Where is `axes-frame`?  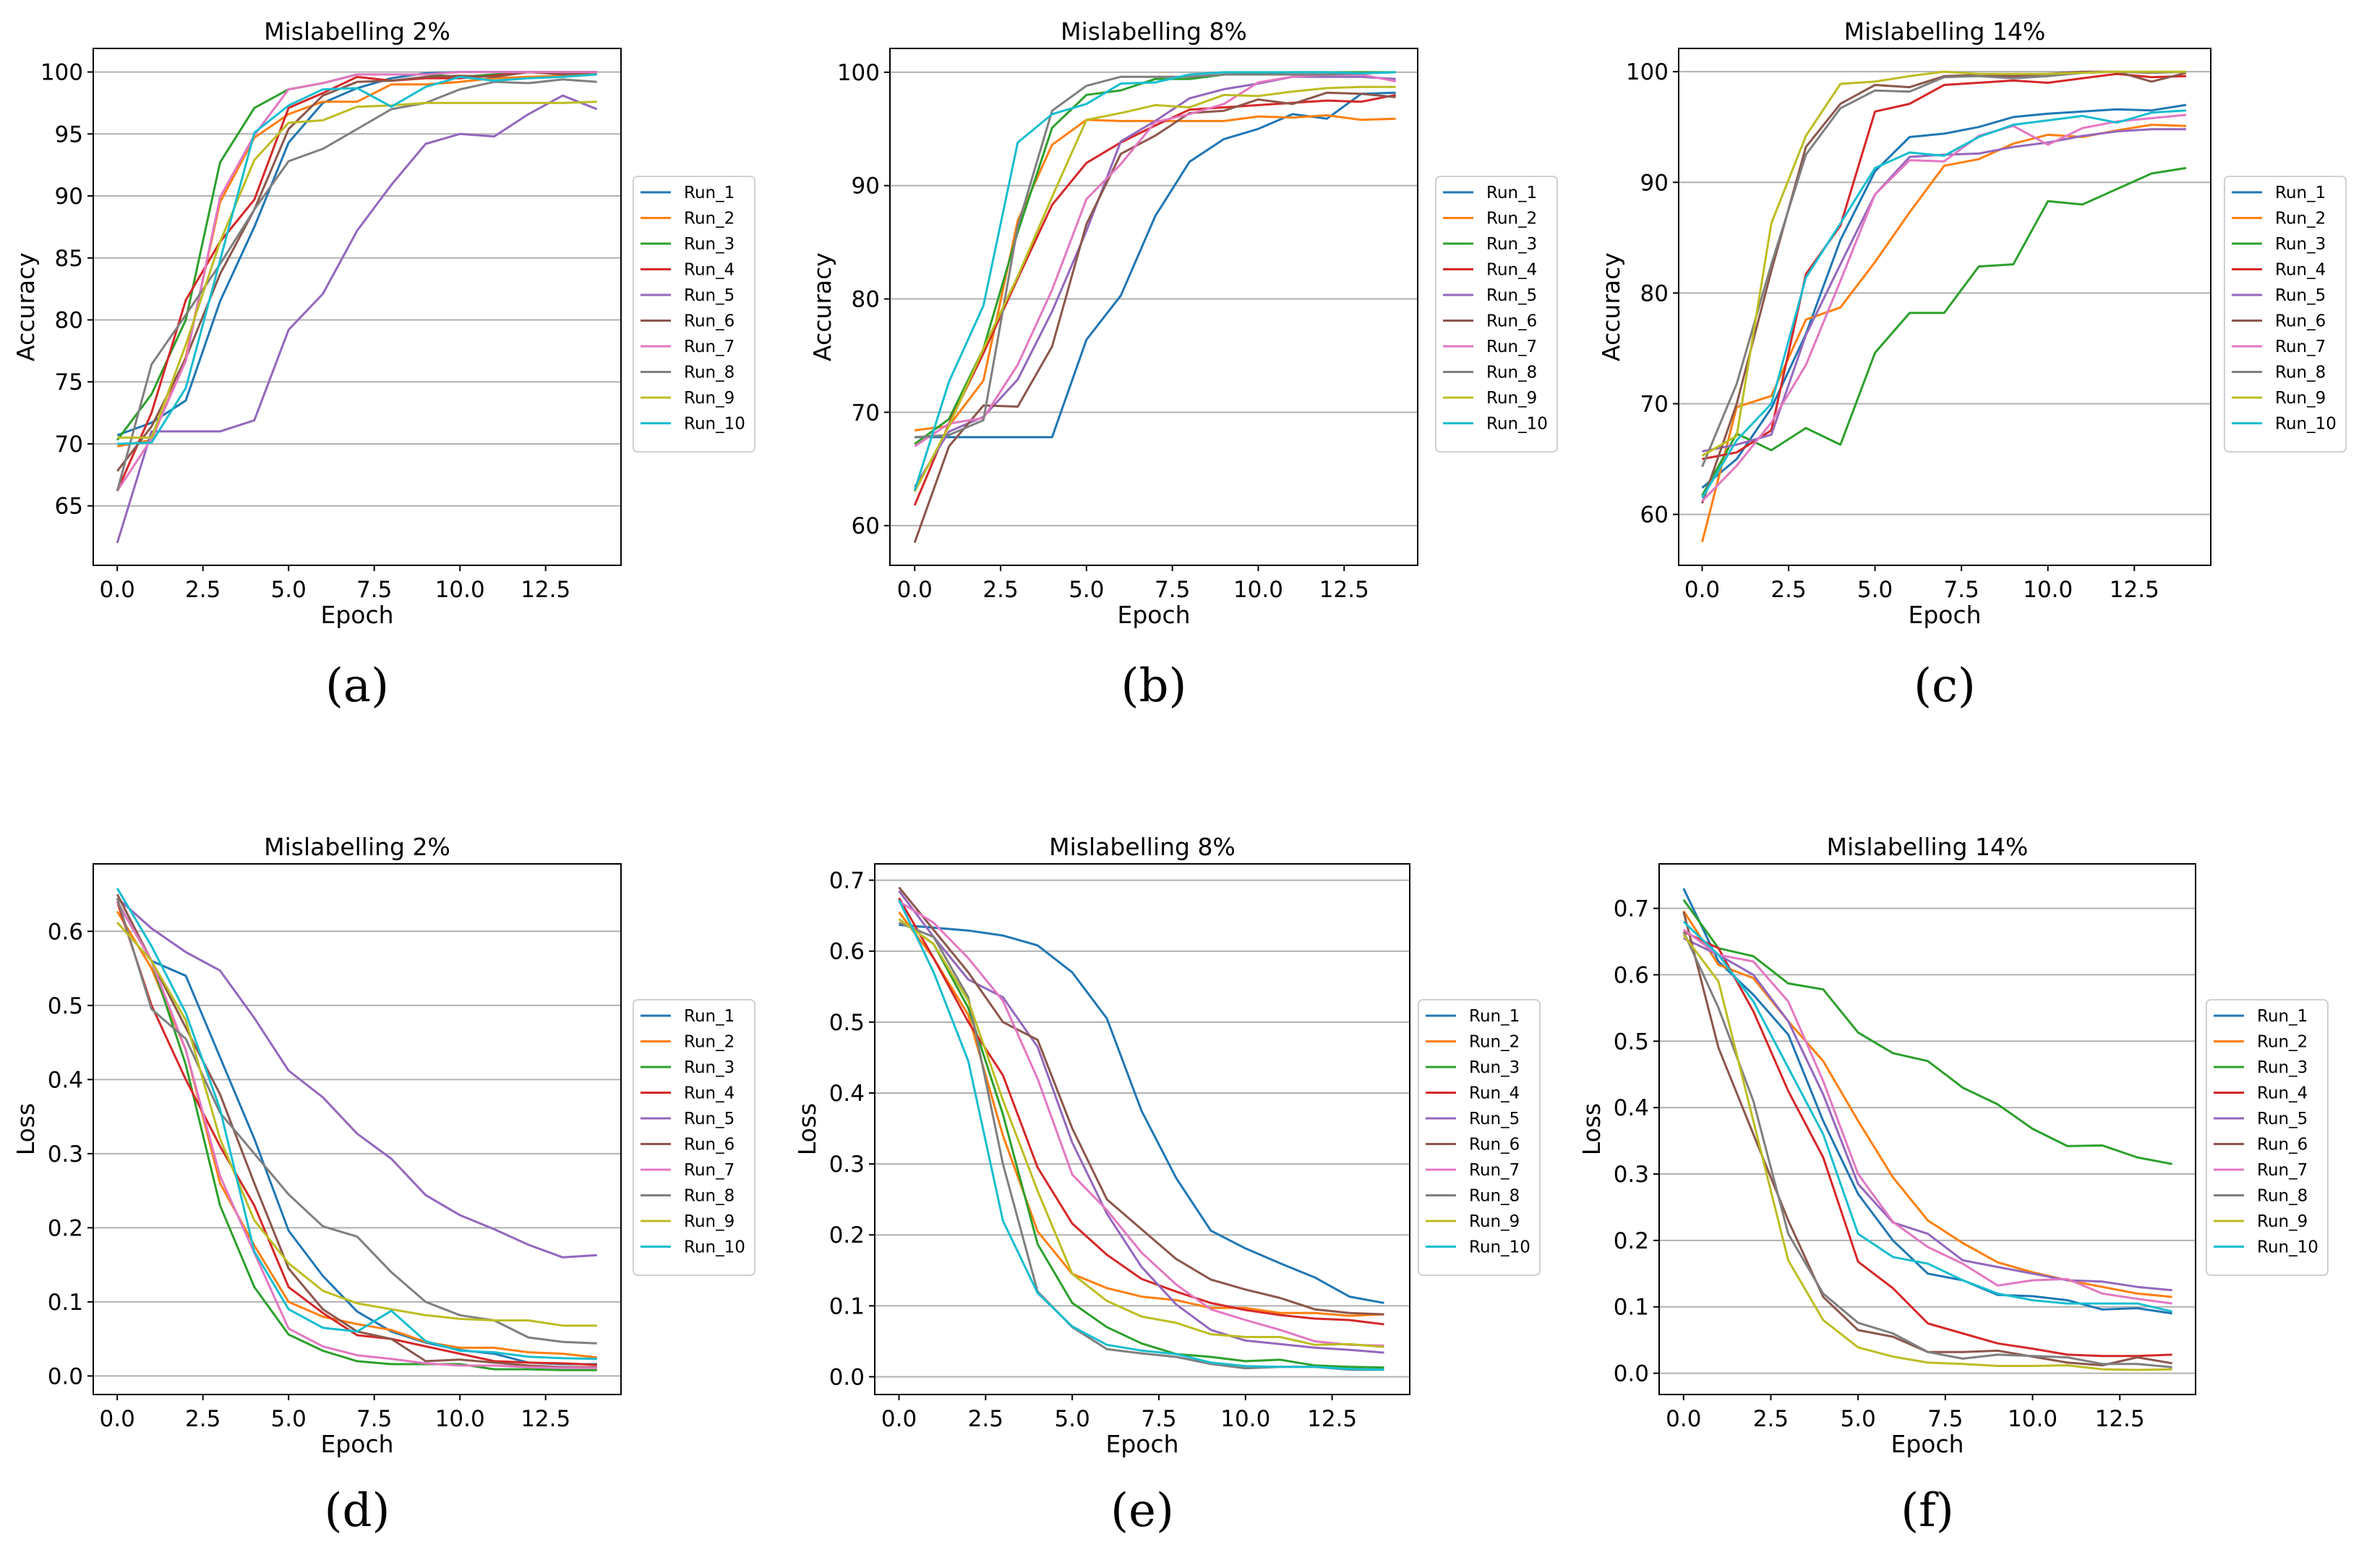
axes-frame is located at coordinates (1154, 307).